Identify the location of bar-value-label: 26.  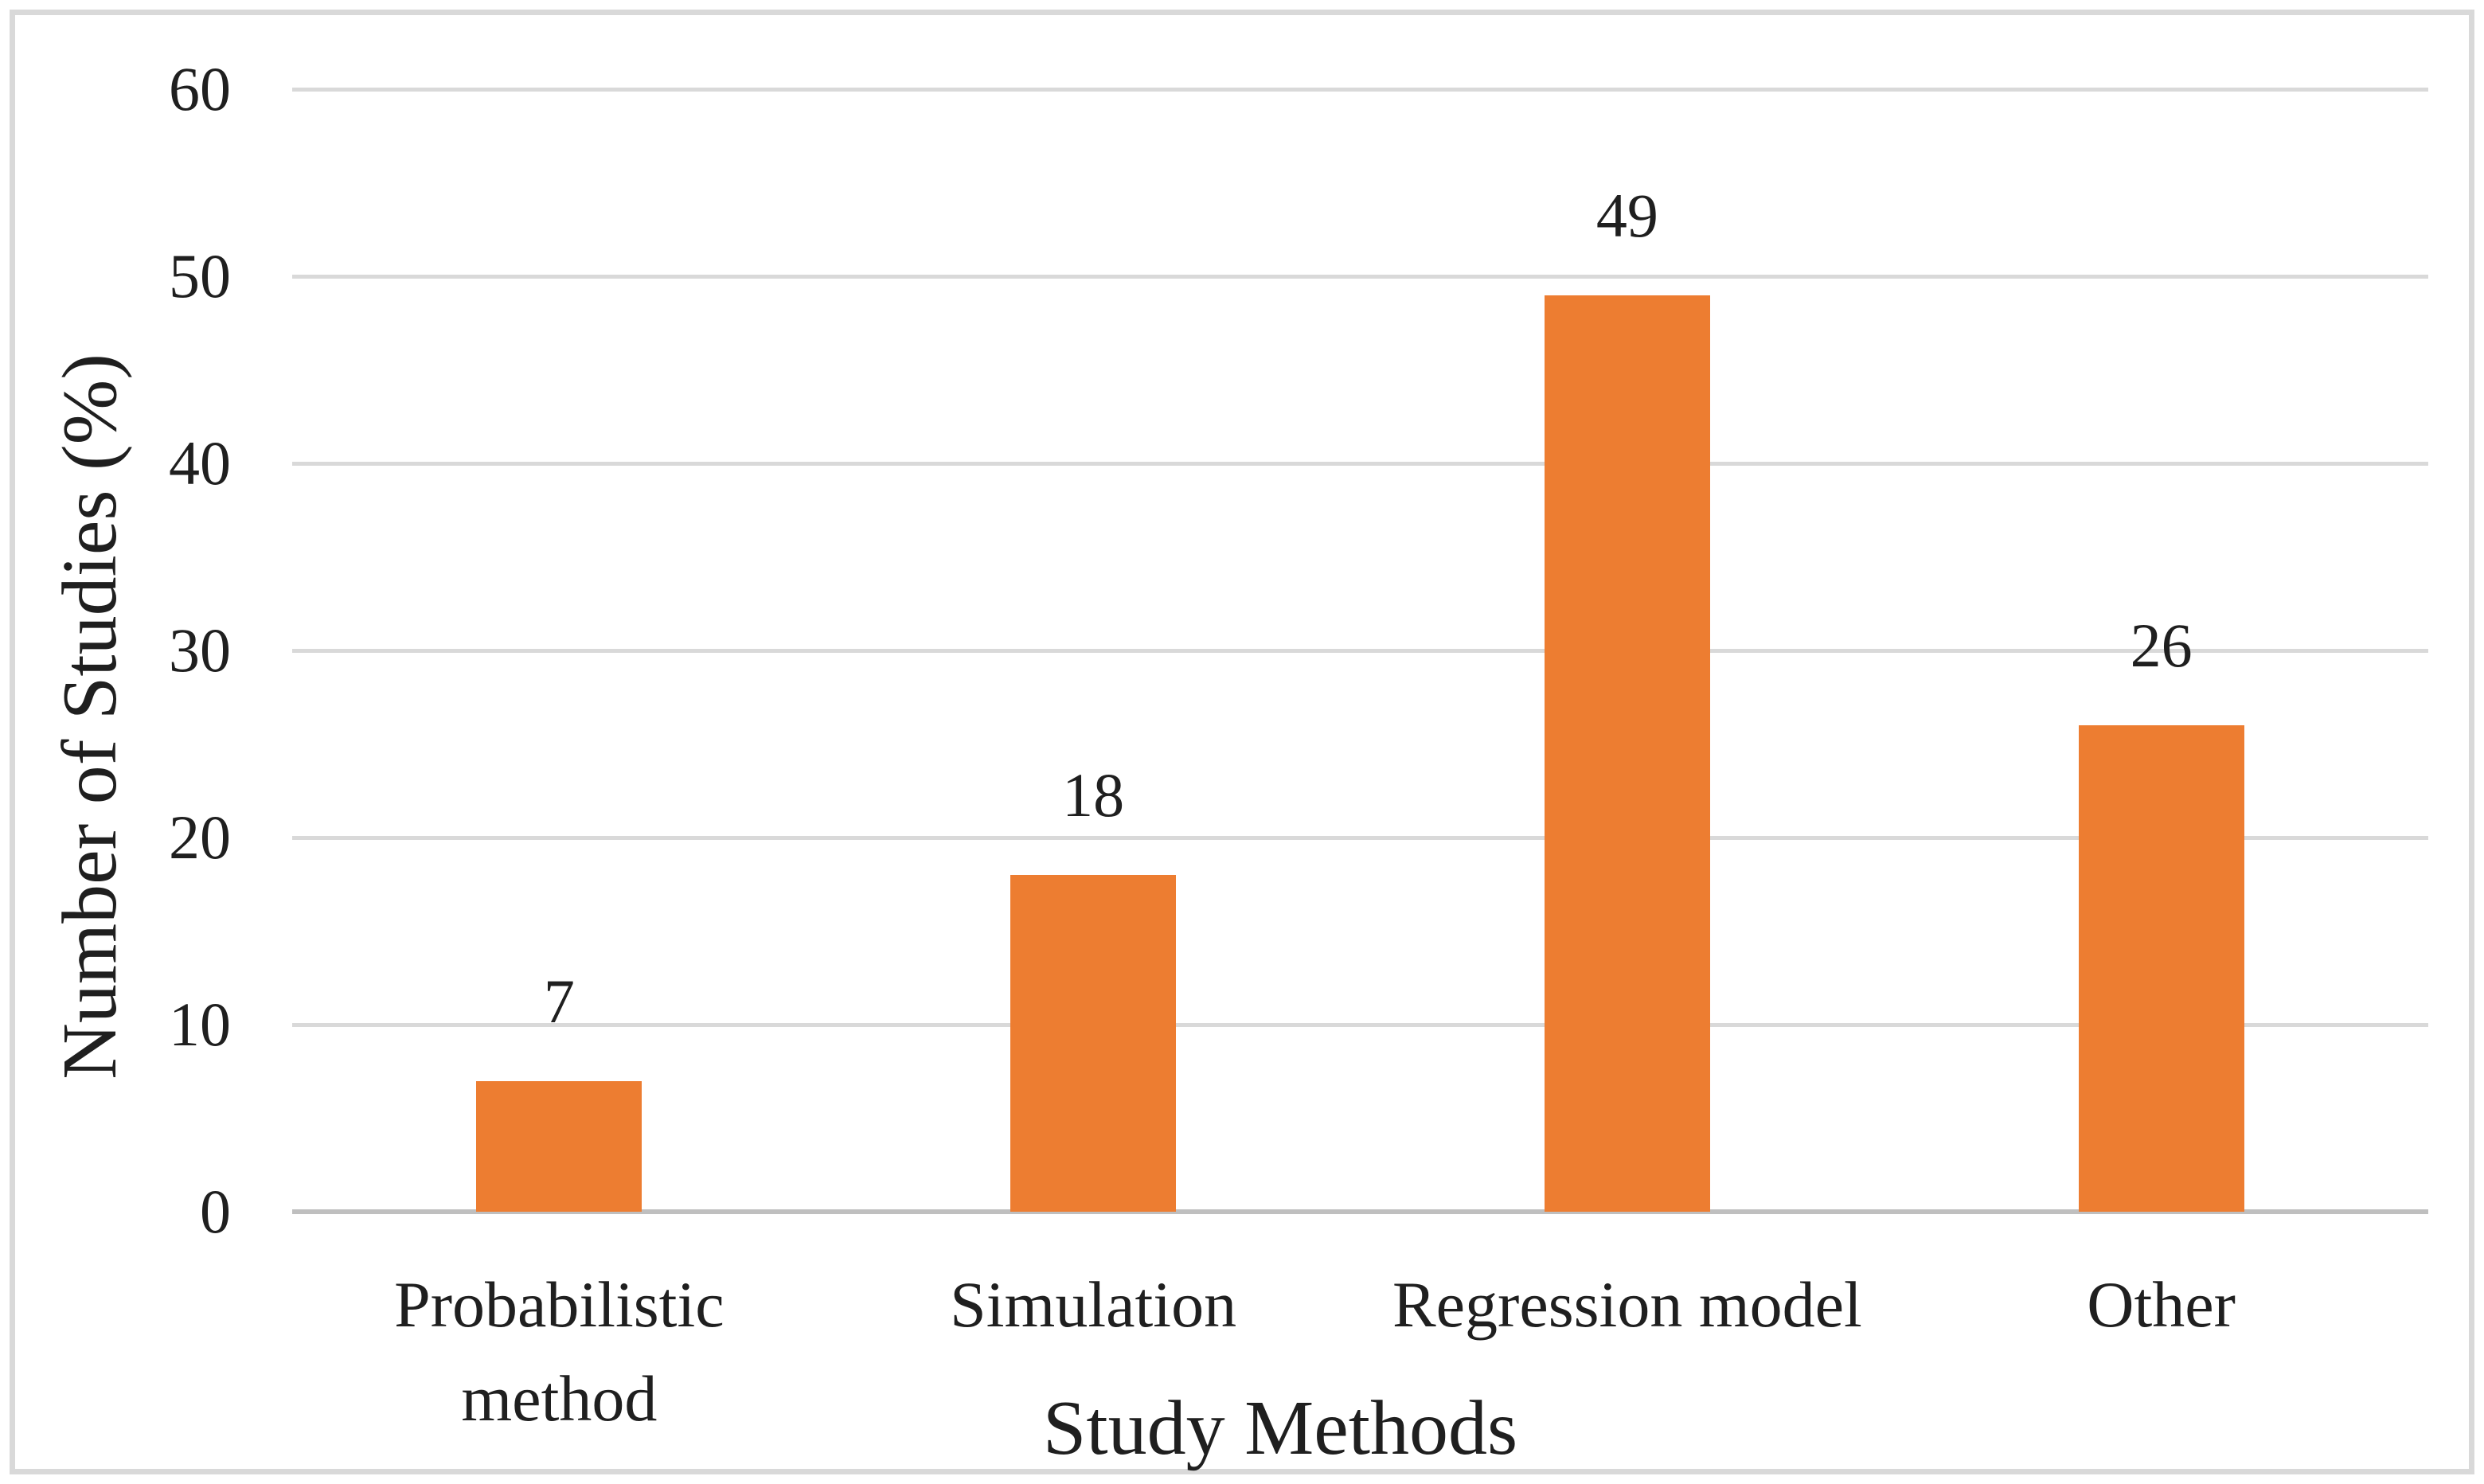
(2161, 645).